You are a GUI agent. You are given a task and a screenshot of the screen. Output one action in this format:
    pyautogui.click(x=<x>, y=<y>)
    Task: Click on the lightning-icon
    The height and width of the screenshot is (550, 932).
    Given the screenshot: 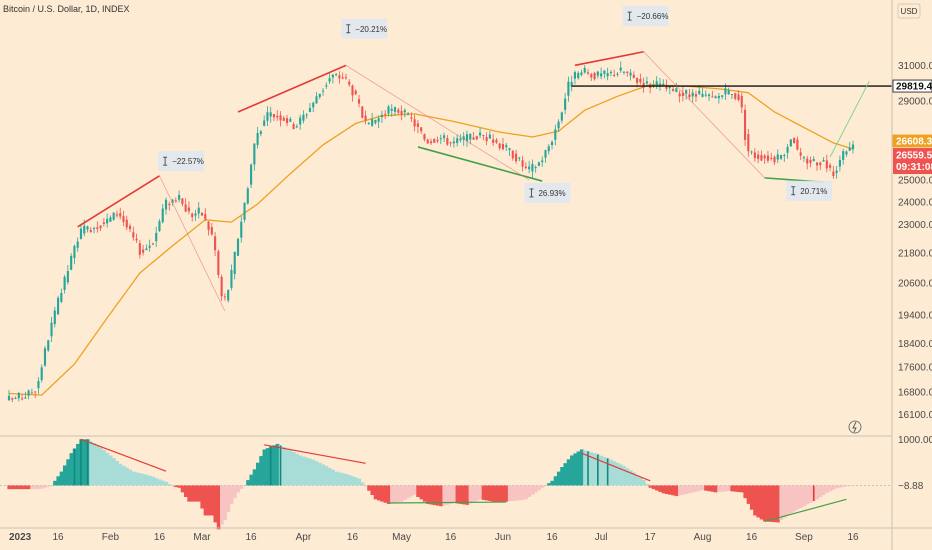 What is the action you would take?
    pyautogui.click(x=855, y=427)
    